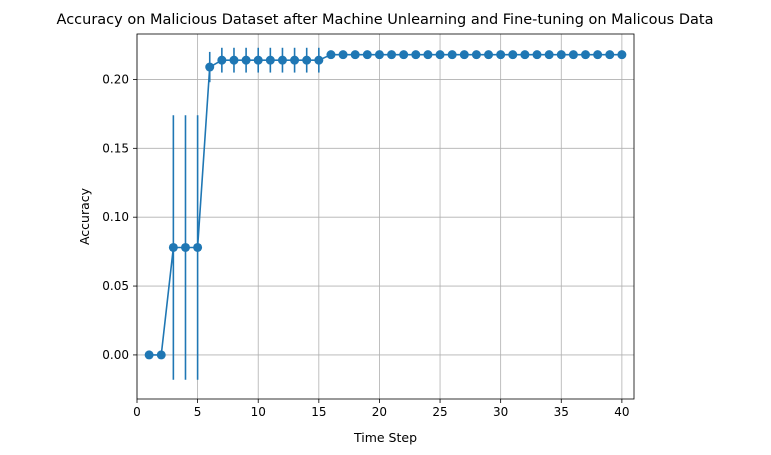  What do you see at coordinates (137, 412) in the screenshot?
I see `x-tick-label: 0` at bounding box center [137, 412].